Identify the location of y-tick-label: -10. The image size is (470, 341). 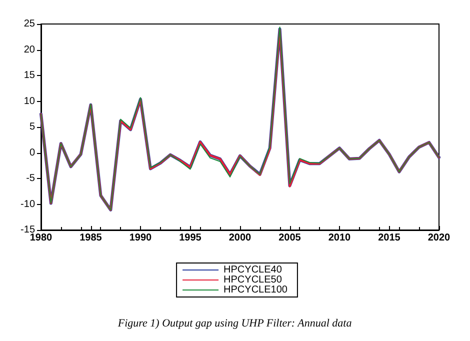
(28, 204).